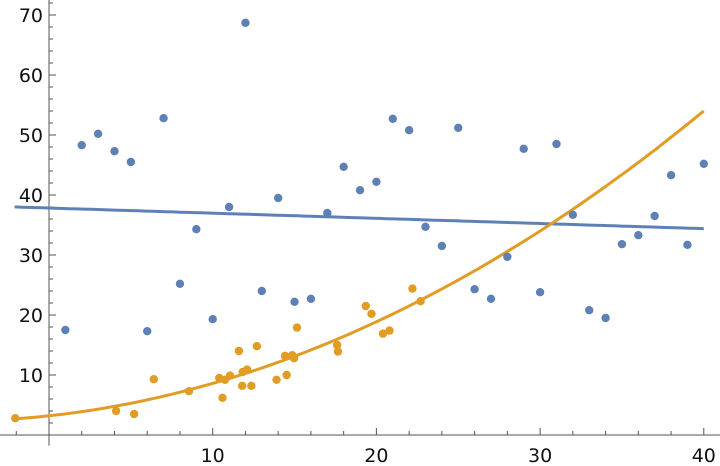 The image size is (720, 466). I want to click on y-tick-label: 50, so click(31, 136).